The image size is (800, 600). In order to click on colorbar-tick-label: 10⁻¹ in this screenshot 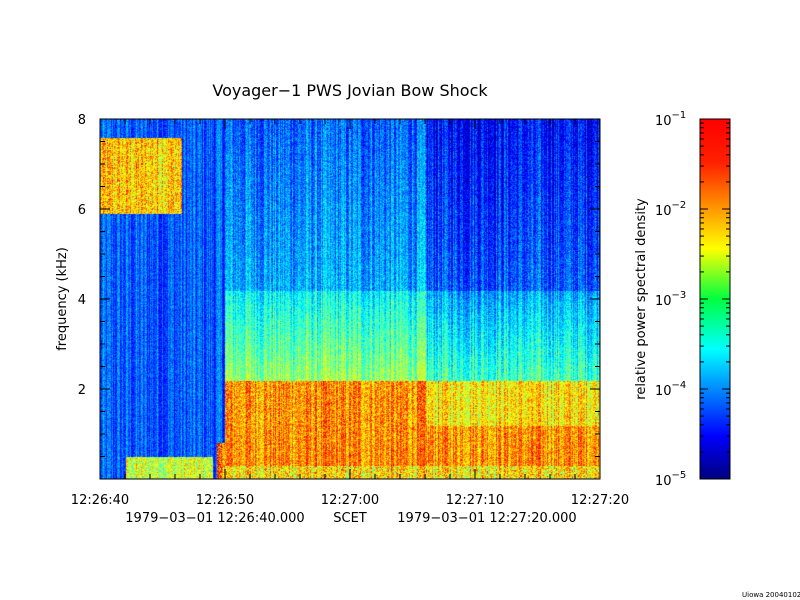, I will do `click(670, 119)`.